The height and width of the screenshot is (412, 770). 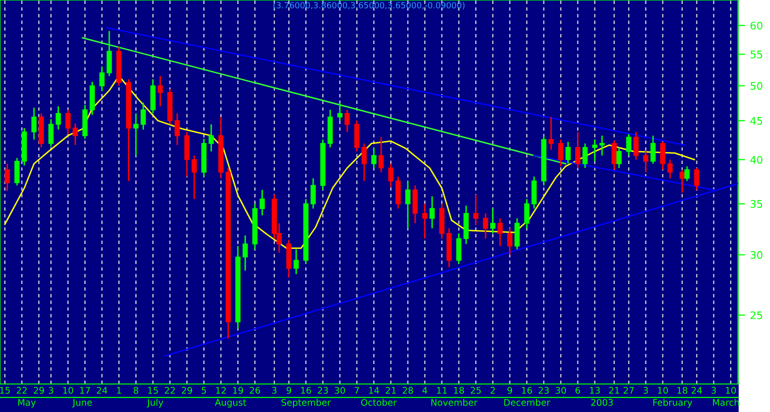 What do you see at coordinates (27, 403) in the screenshot?
I see `x2-tick-label: May` at bounding box center [27, 403].